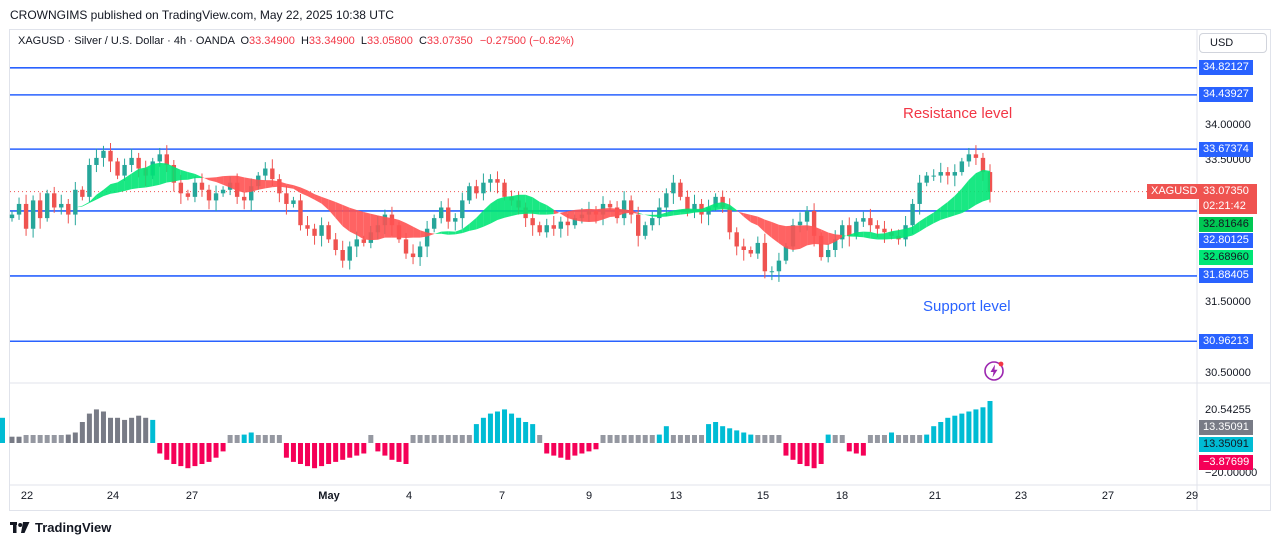 The image size is (1281, 546). What do you see at coordinates (1226, 224) in the screenshot?
I see `ma-value-label: 32.81646` at bounding box center [1226, 224].